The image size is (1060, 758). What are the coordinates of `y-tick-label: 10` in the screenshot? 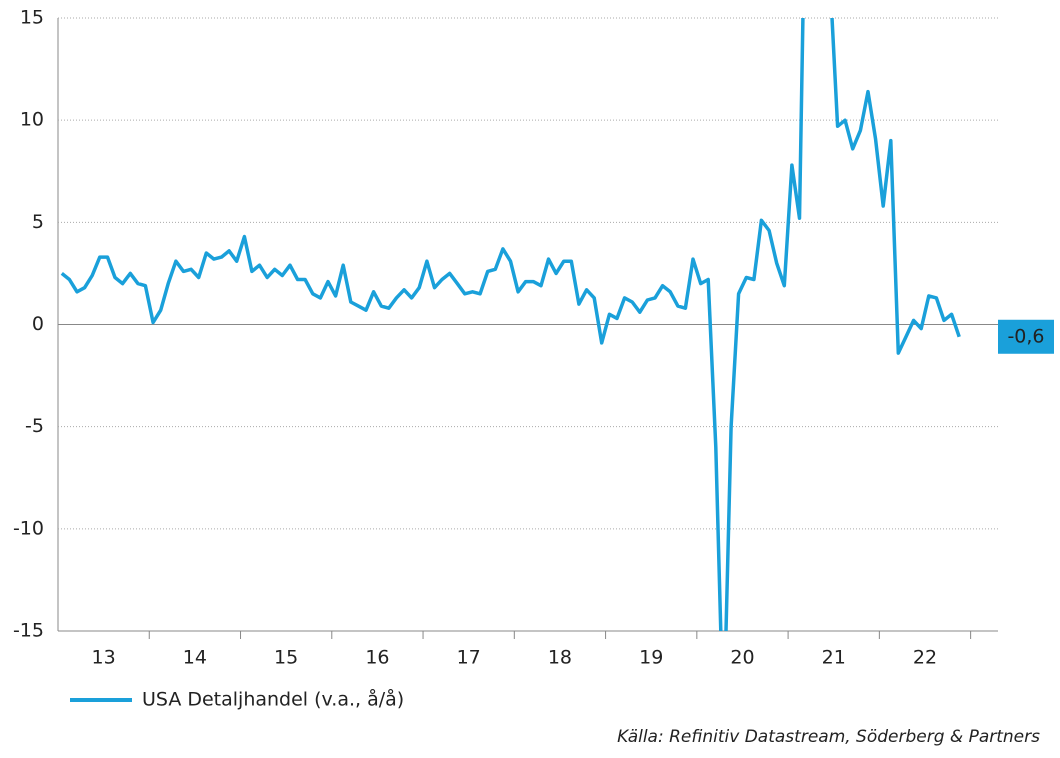 It's located at (32, 120).